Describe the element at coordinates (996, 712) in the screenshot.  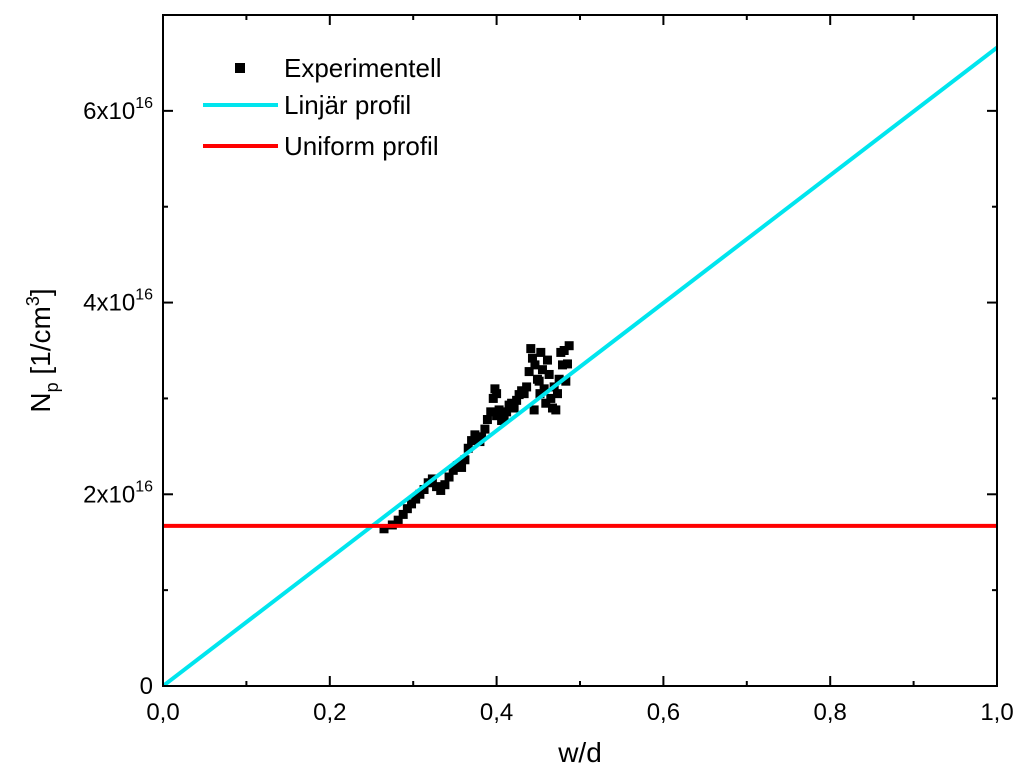
I see `x-tick-label: 1,0` at that location.